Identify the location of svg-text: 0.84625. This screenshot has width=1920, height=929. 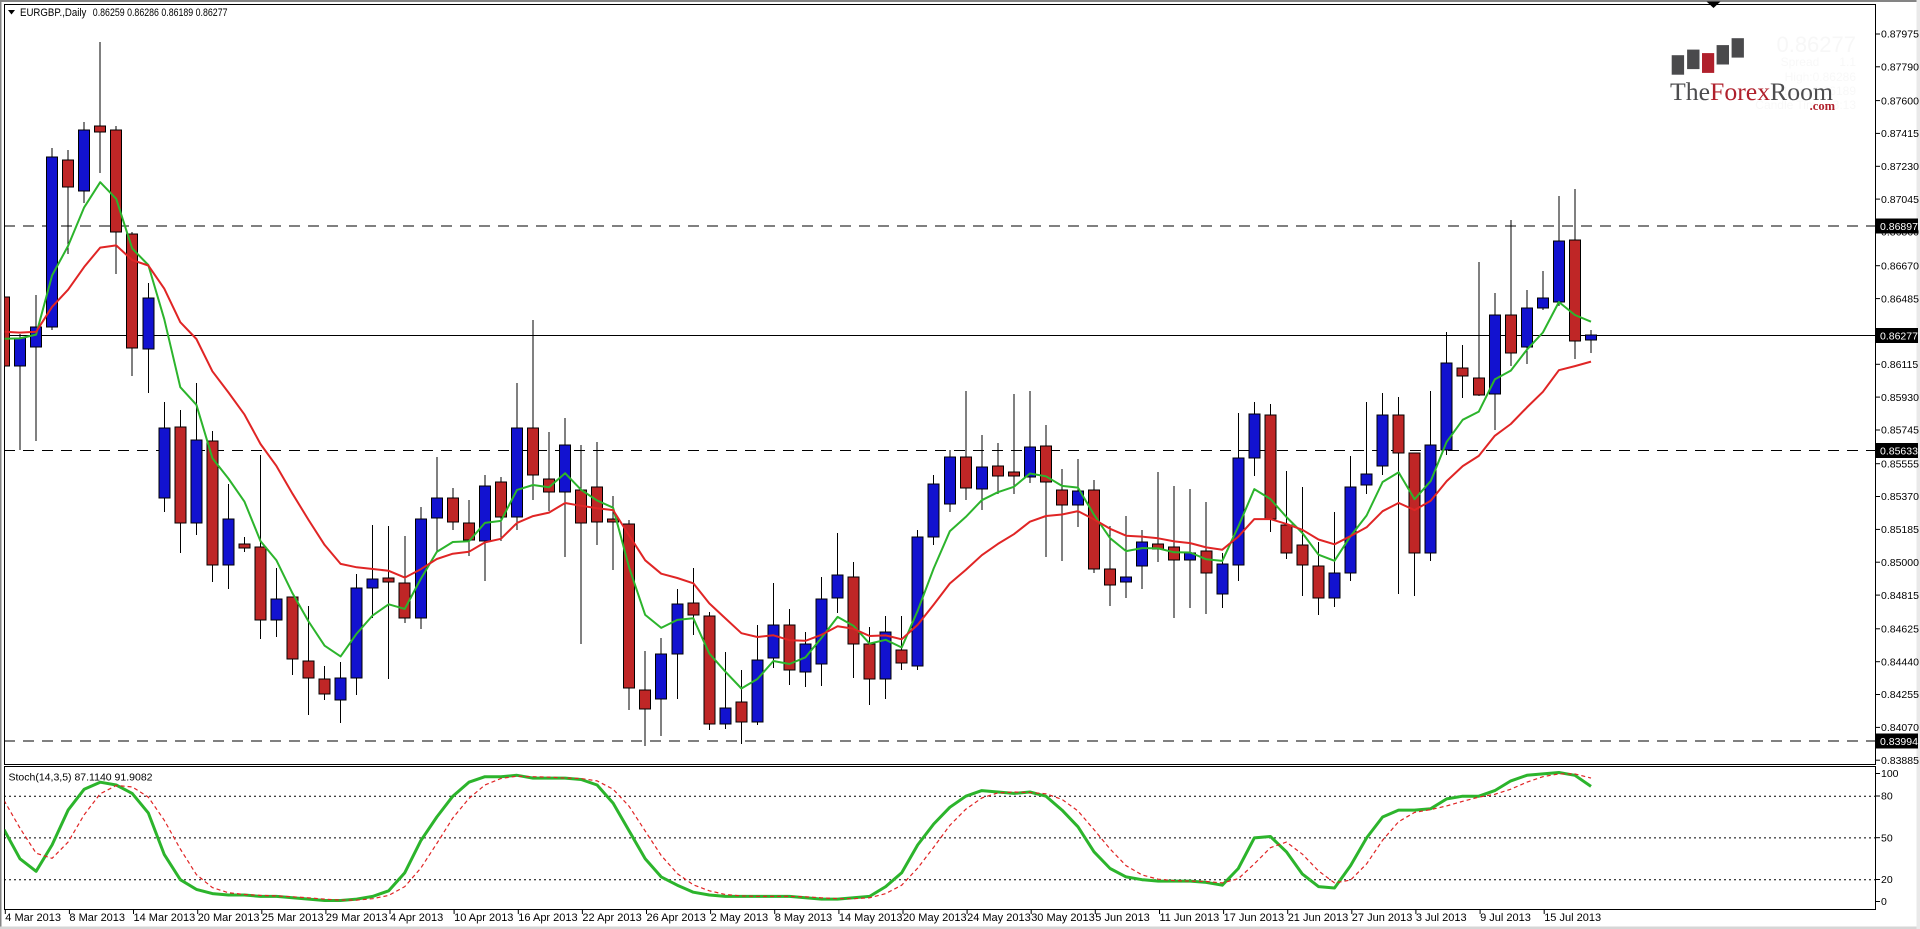
(1900, 630).